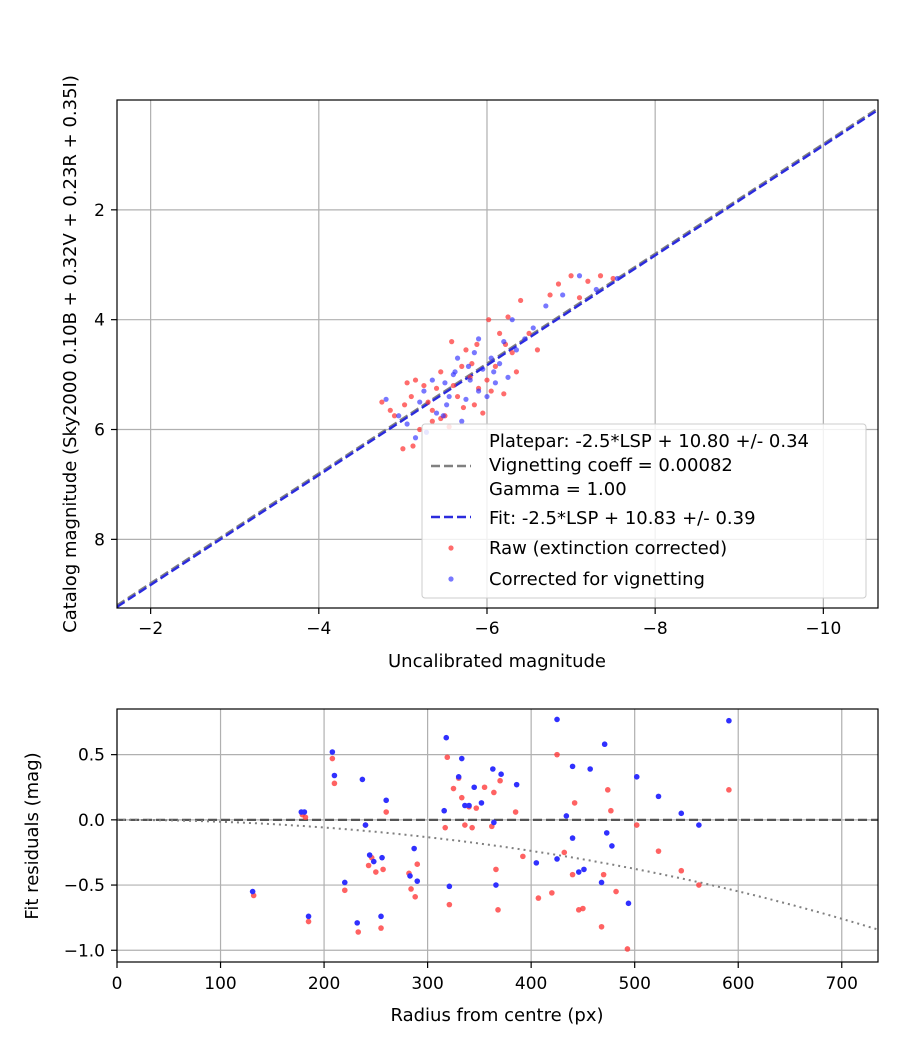 Image resolution: width=900 pixels, height=1050 pixels. Describe the element at coordinates (823, 629) in the screenshot. I see `top-x-tick-label: −10` at that location.